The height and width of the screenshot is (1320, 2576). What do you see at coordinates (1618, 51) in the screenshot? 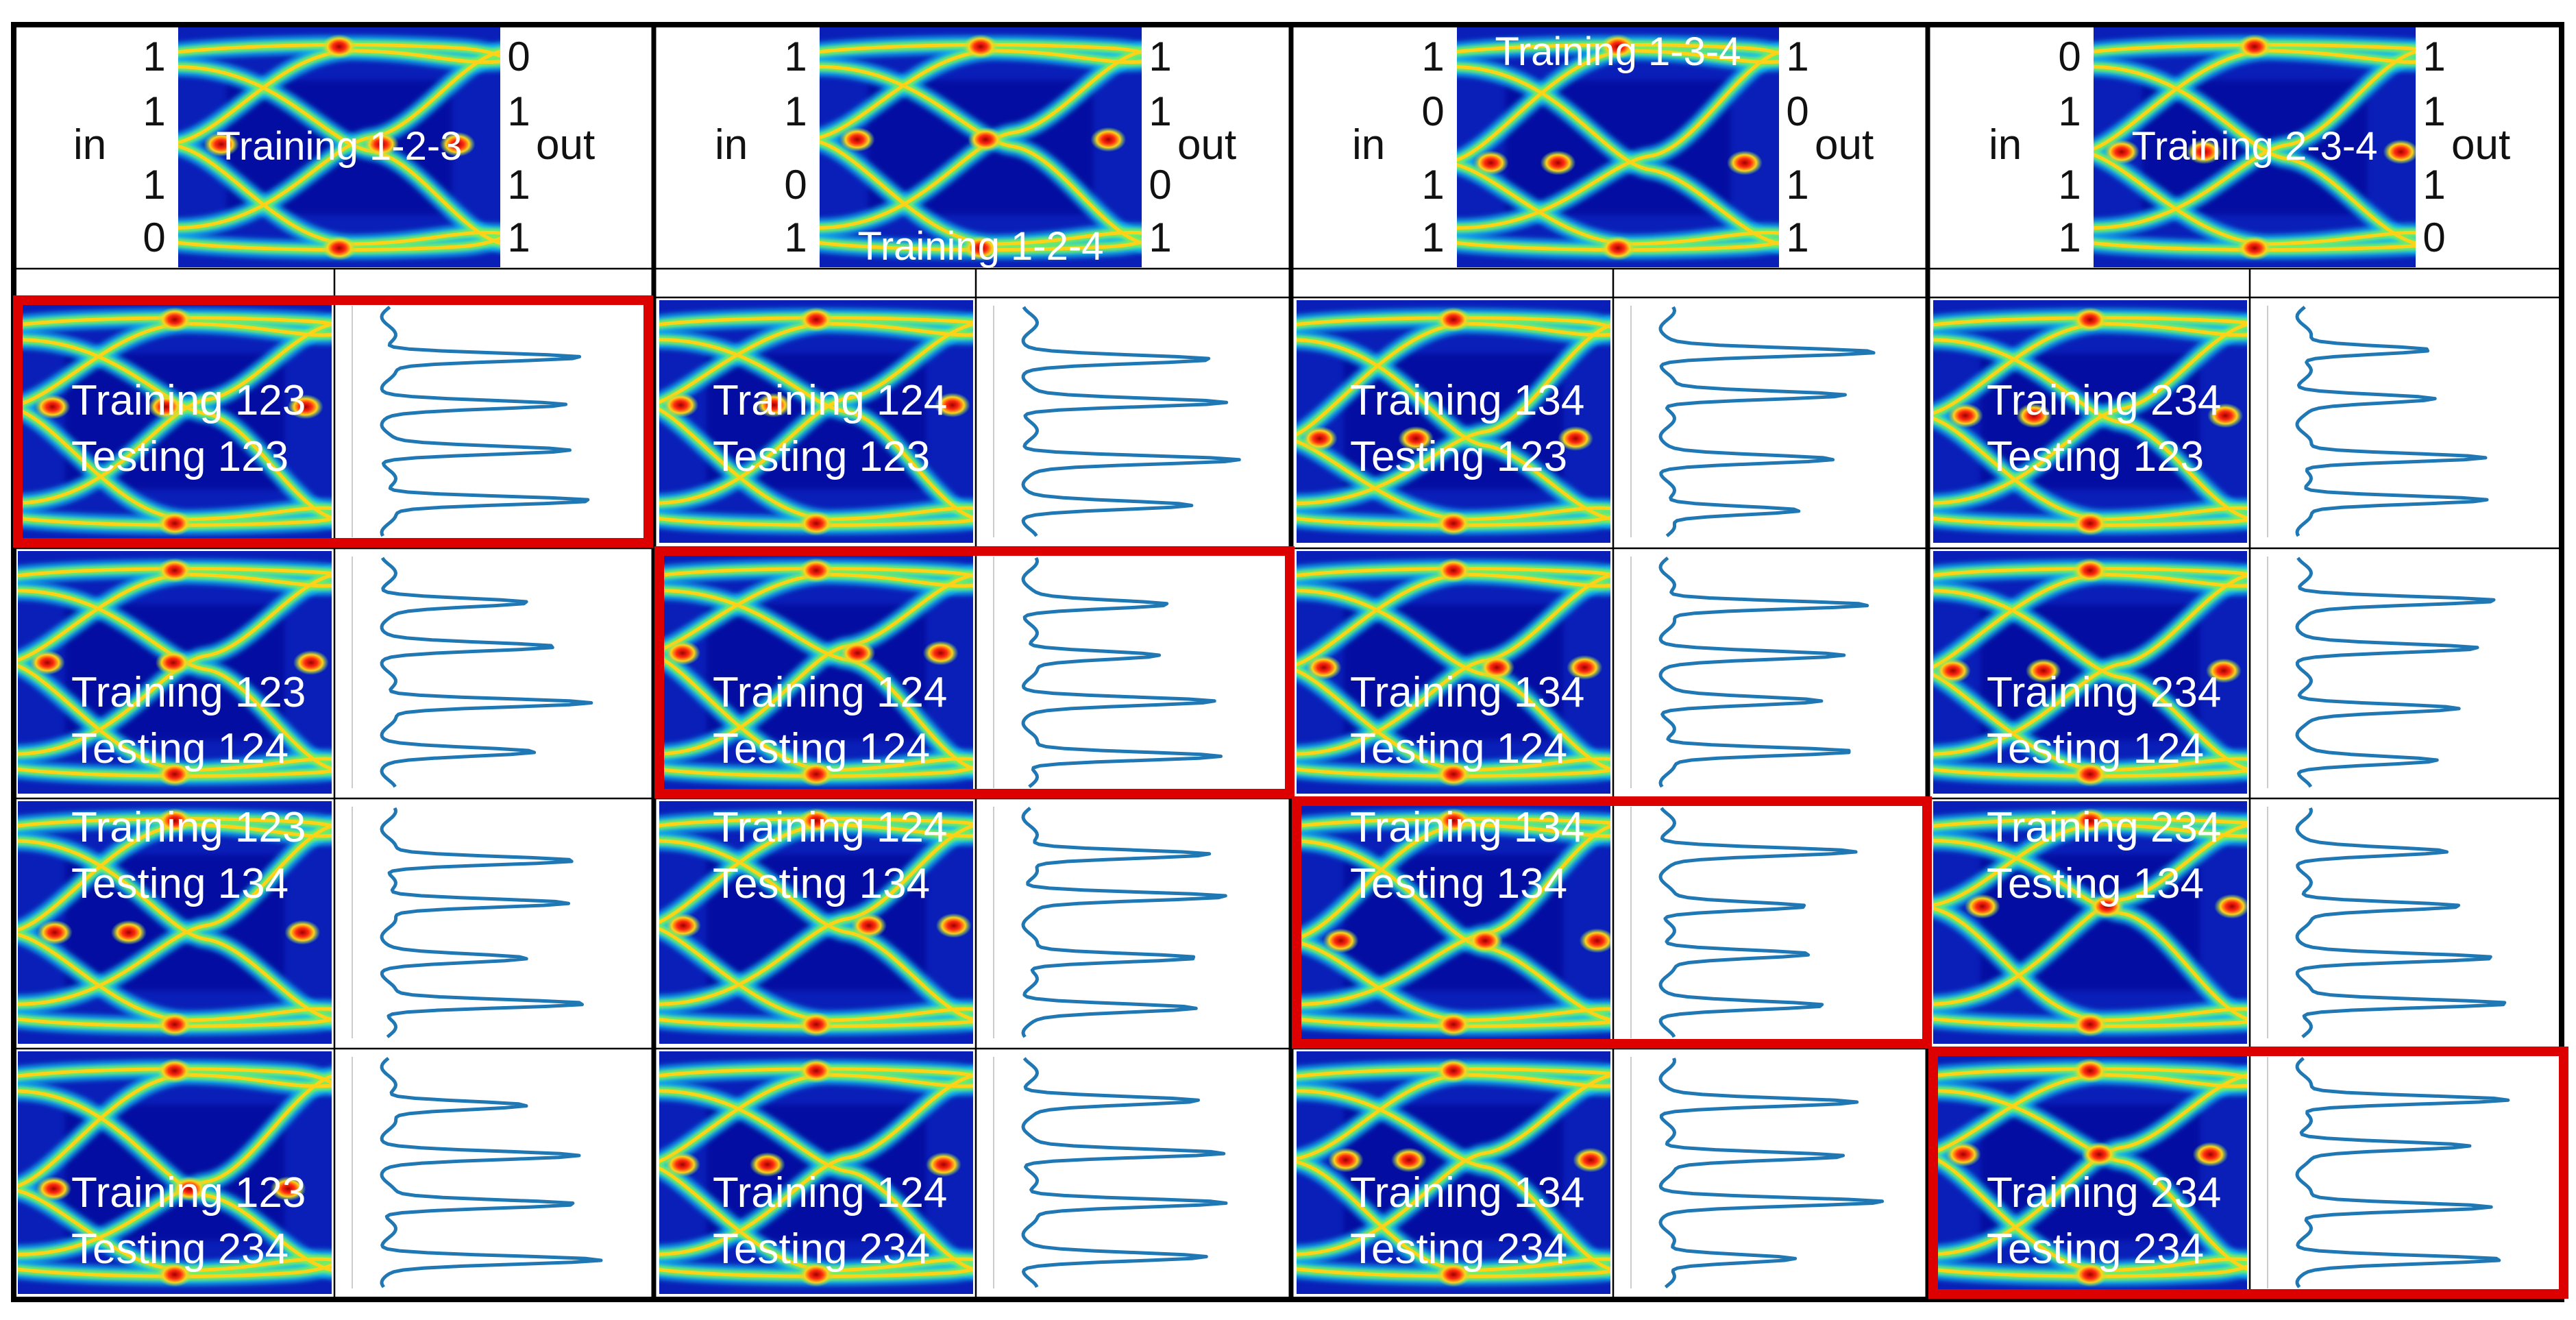
I see `header-training-label: Training 1-3-4` at bounding box center [1618, 51].